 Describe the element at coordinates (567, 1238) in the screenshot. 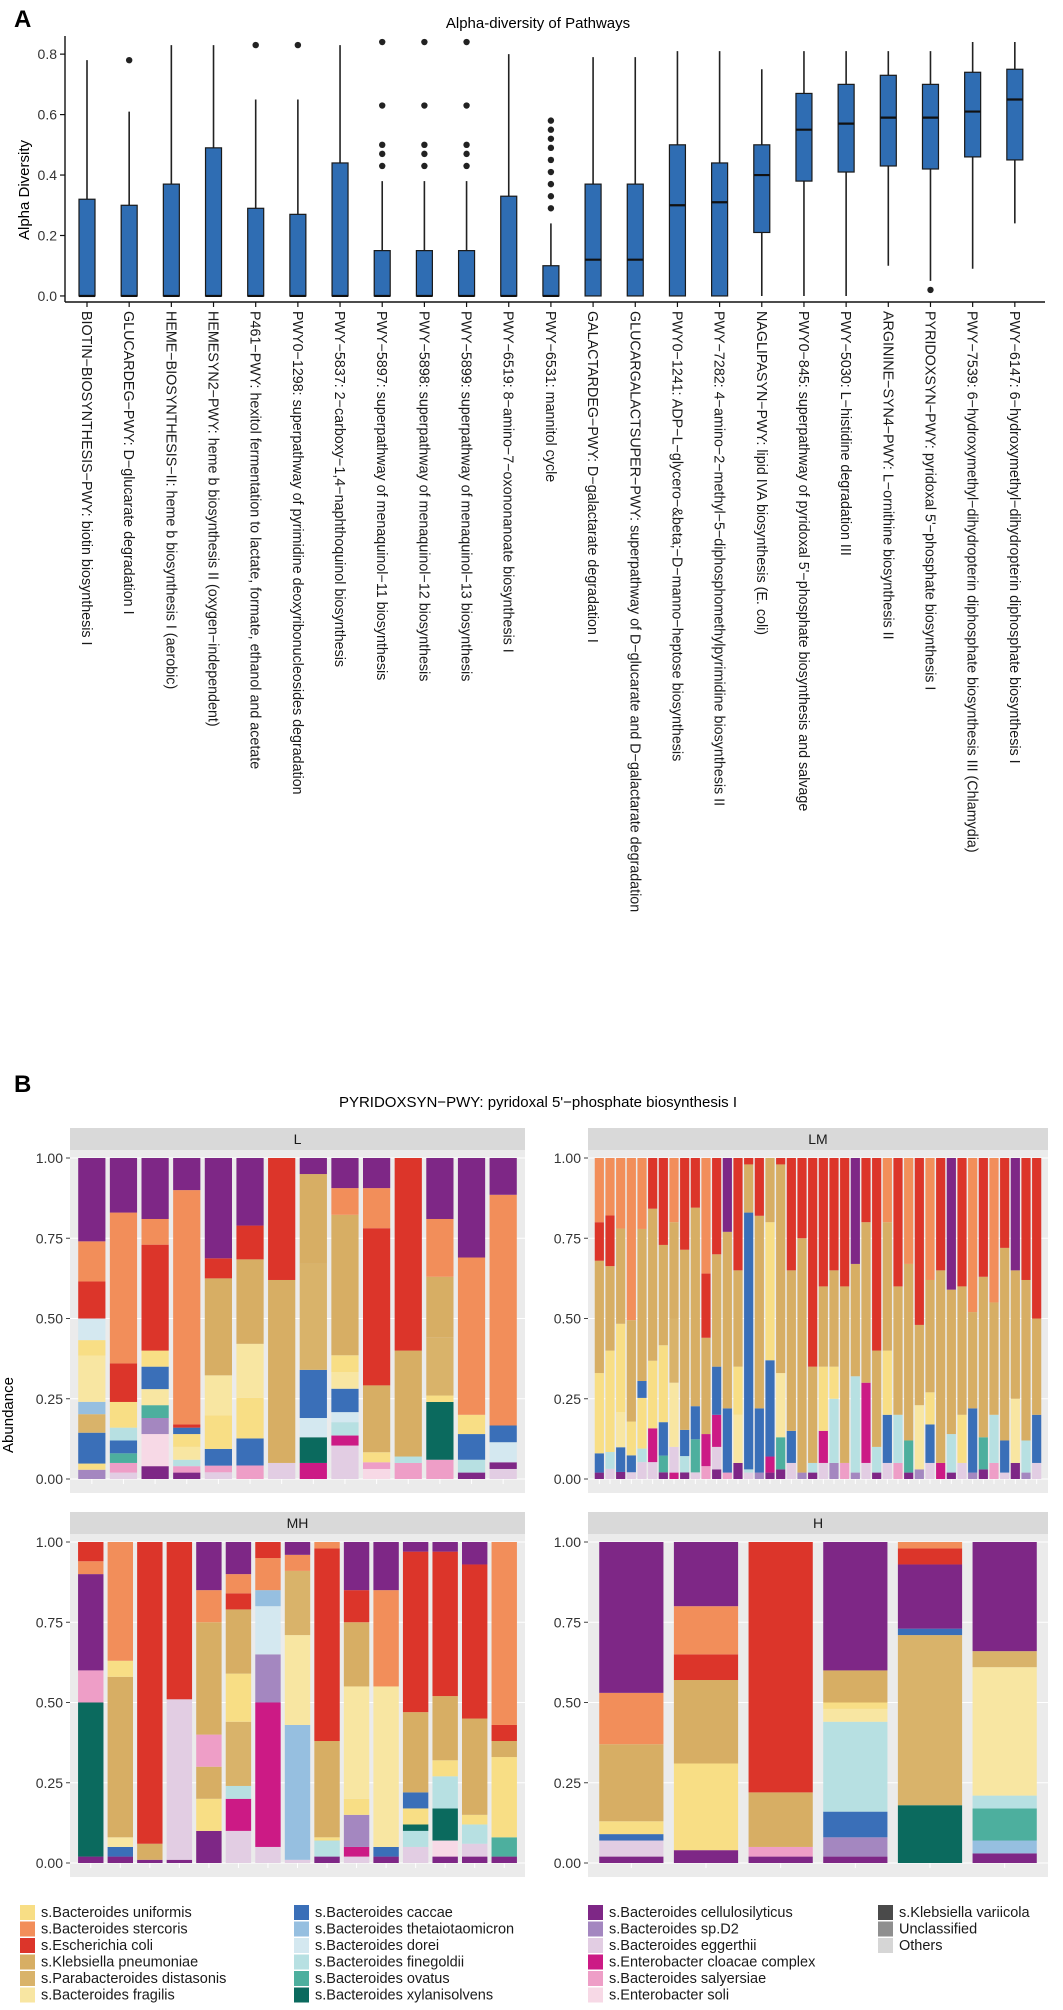

I see `y-tick-label: 0.75` at that location.